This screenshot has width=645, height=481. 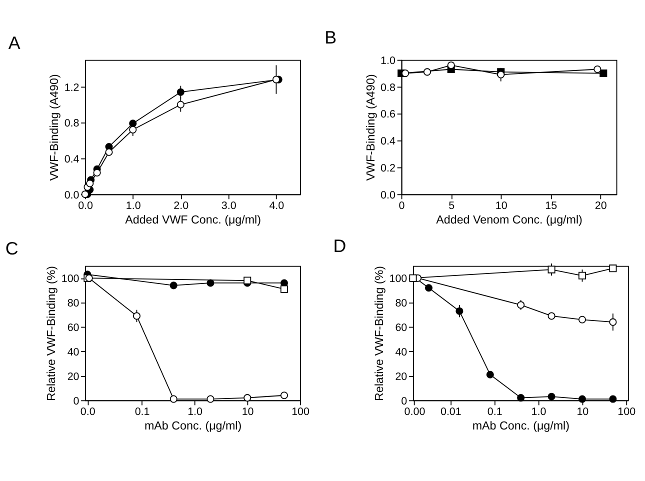 I want to click on y-tick-label: 1.0, so click(x=388, y=60).